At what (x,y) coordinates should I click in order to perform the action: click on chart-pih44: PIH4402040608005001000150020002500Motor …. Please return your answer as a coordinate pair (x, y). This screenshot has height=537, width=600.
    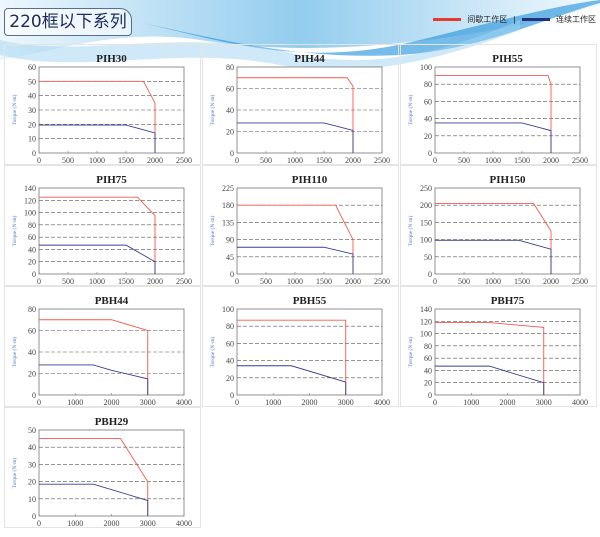
    Looking at the image, I should click on (300, 104).